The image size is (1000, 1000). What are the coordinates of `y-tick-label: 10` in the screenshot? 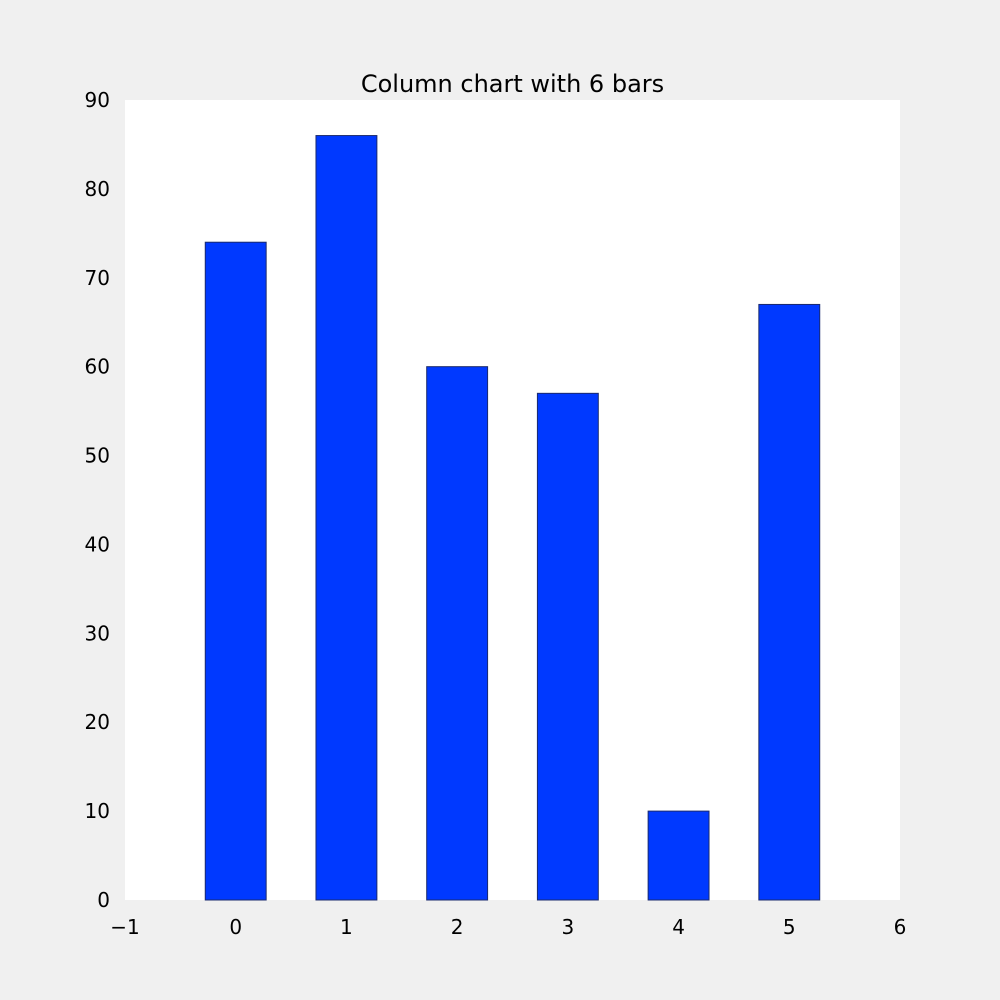 It's located at (97, 811).